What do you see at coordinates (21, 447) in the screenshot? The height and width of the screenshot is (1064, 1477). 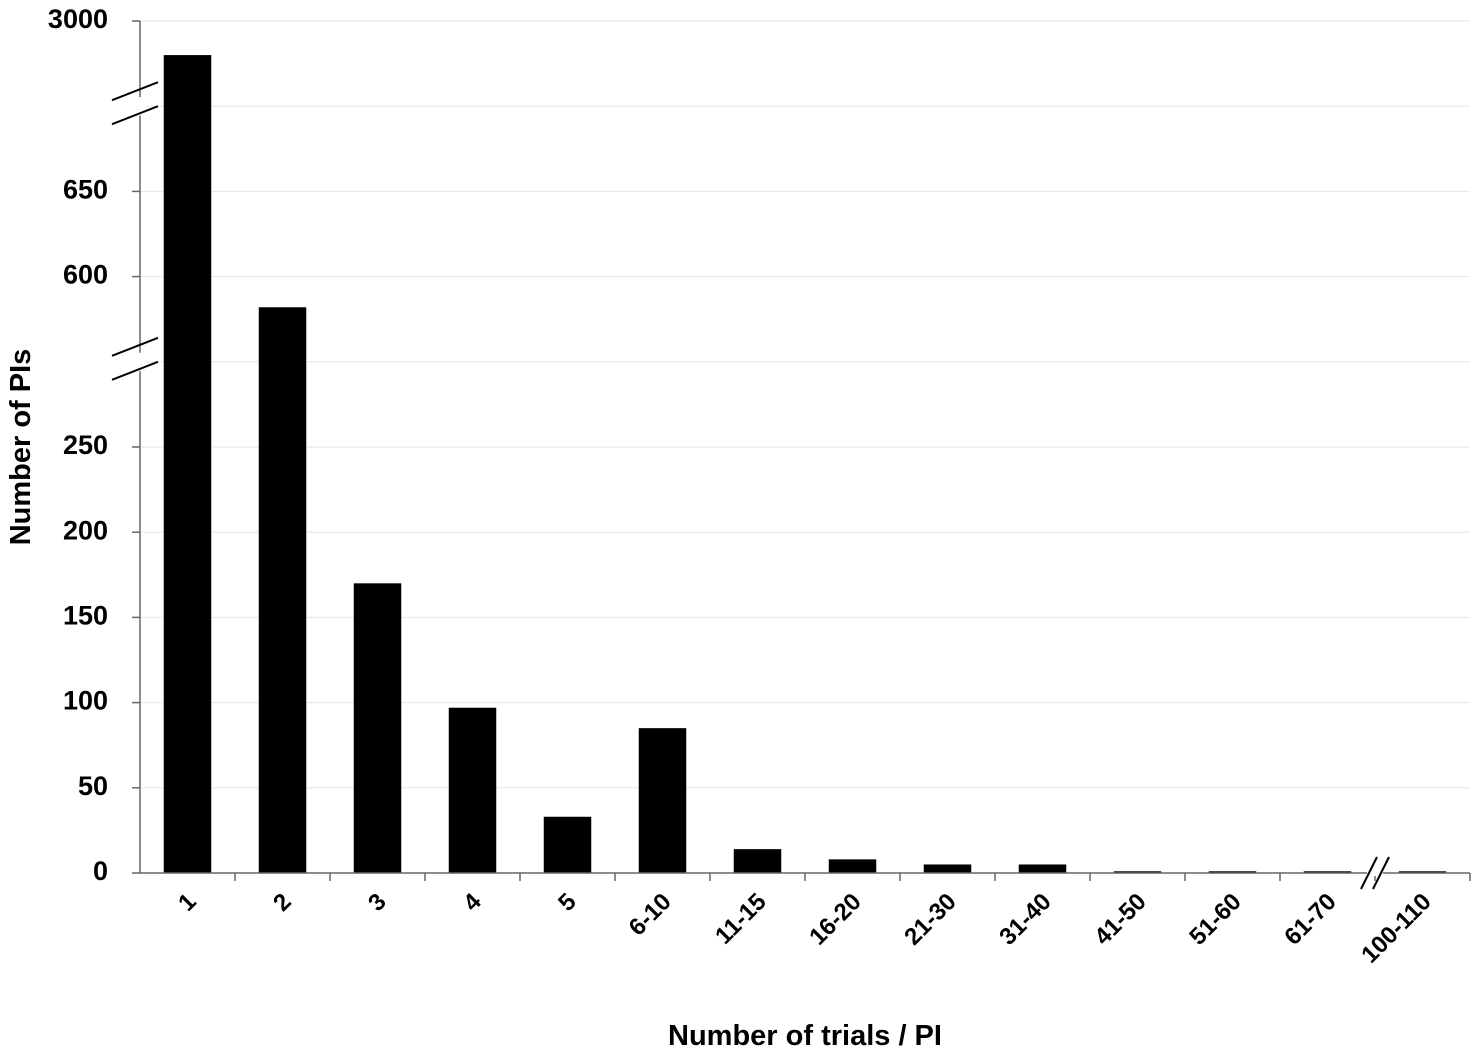 I see `y-axis-title: Number of PIs` at bounding box center [21, 447].